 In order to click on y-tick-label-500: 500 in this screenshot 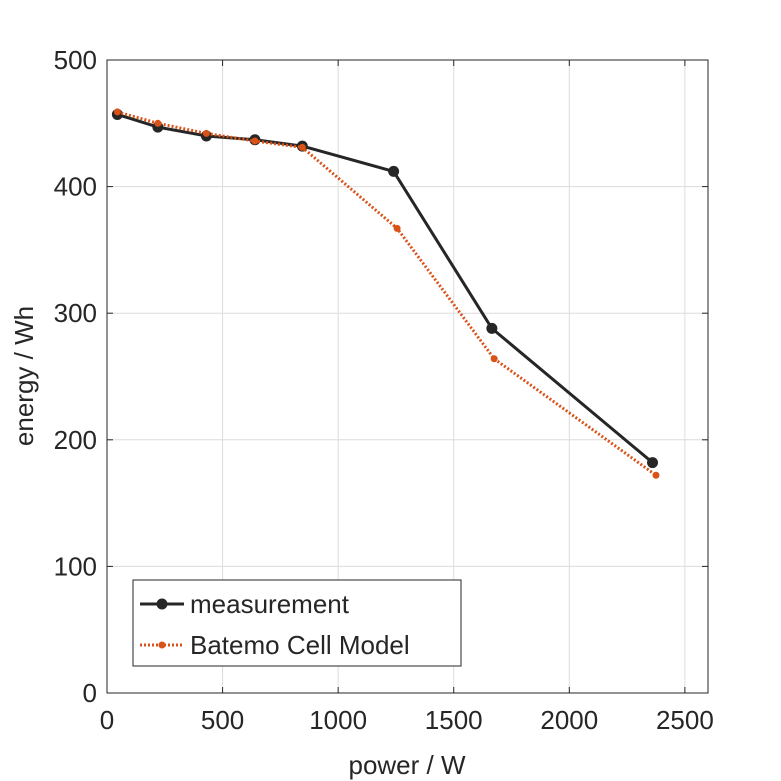, I will do `click(75, 60)`.